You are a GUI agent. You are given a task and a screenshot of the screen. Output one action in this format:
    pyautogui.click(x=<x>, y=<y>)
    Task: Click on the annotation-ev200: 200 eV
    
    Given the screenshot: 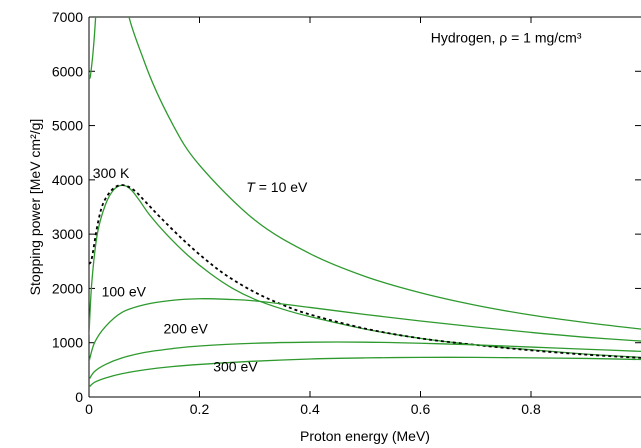 What is the action you would take?
    pyautogui.click(x=186, y=328)
    